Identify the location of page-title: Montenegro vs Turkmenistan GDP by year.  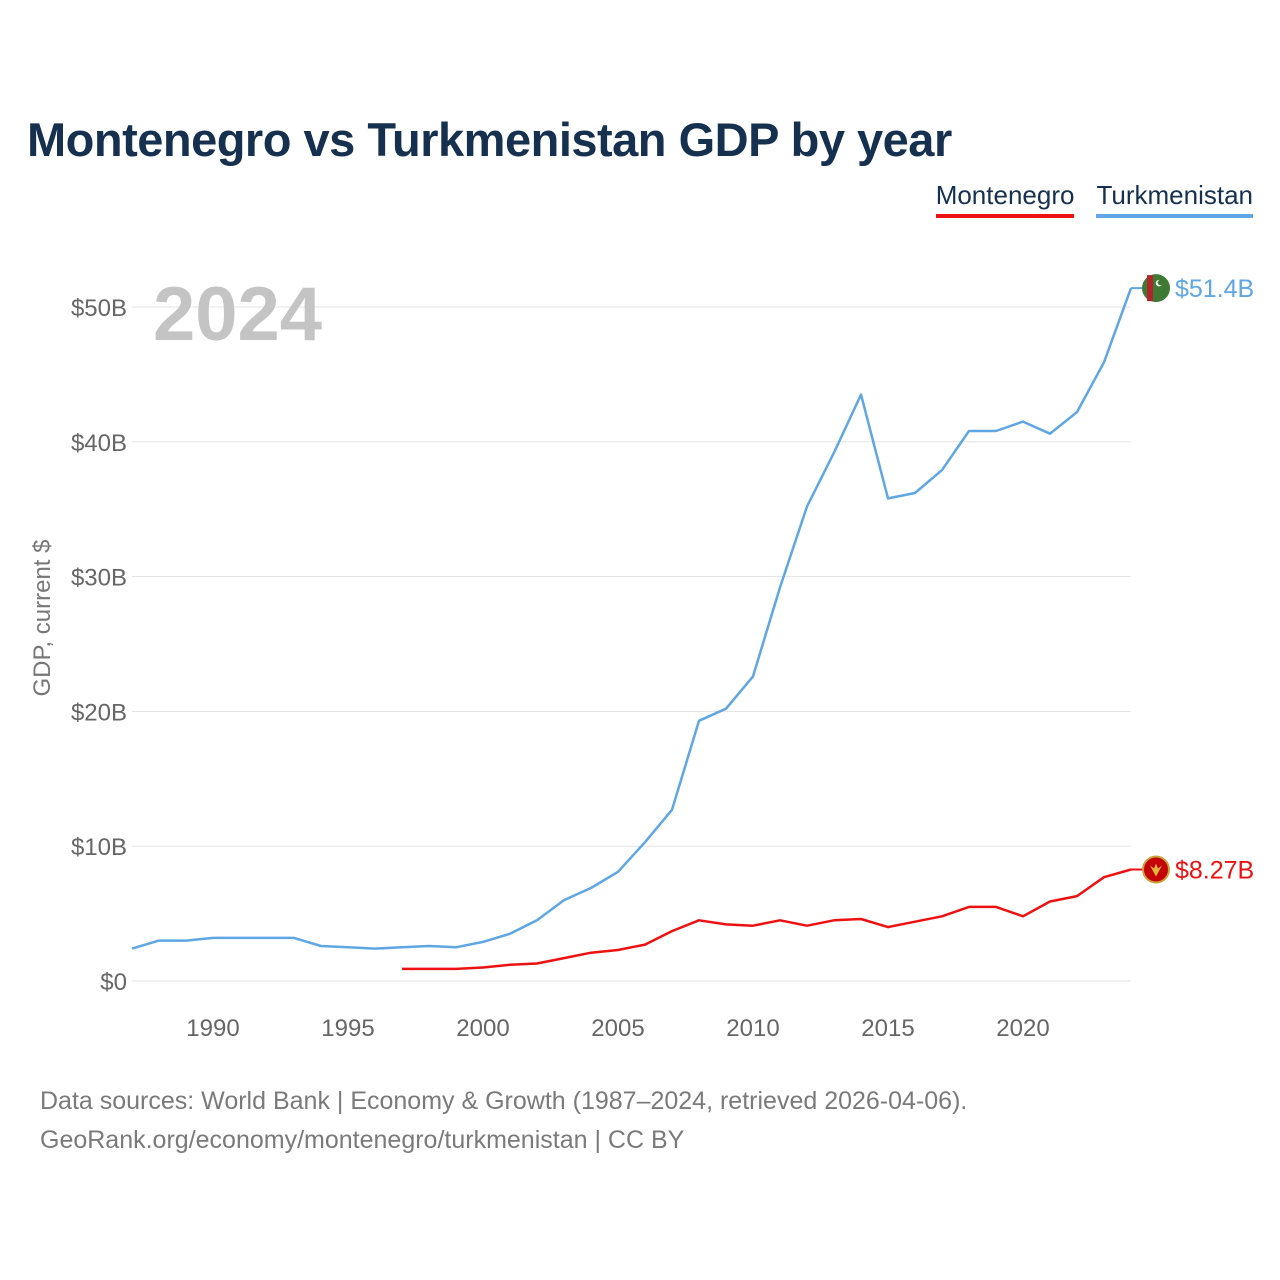
(489, 139).